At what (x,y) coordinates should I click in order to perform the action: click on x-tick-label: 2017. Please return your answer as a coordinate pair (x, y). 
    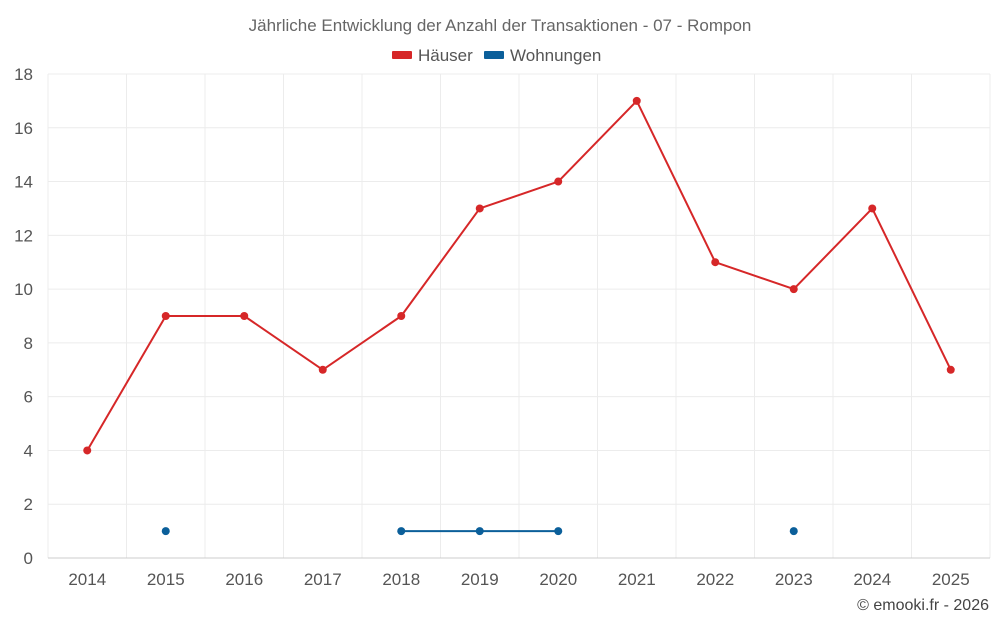
    Looking at the image, I should click on (323, 579).